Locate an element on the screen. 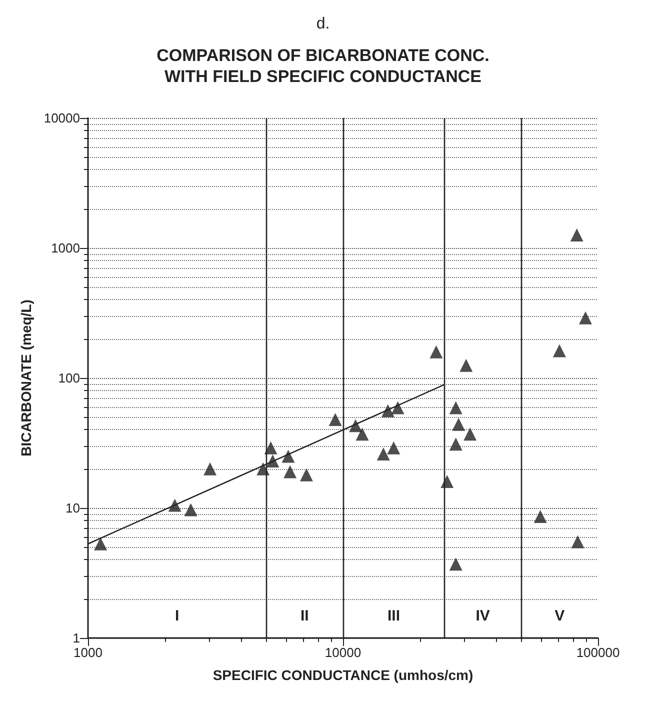  y-tick-label: 1 is located at coordinates (76, 638).